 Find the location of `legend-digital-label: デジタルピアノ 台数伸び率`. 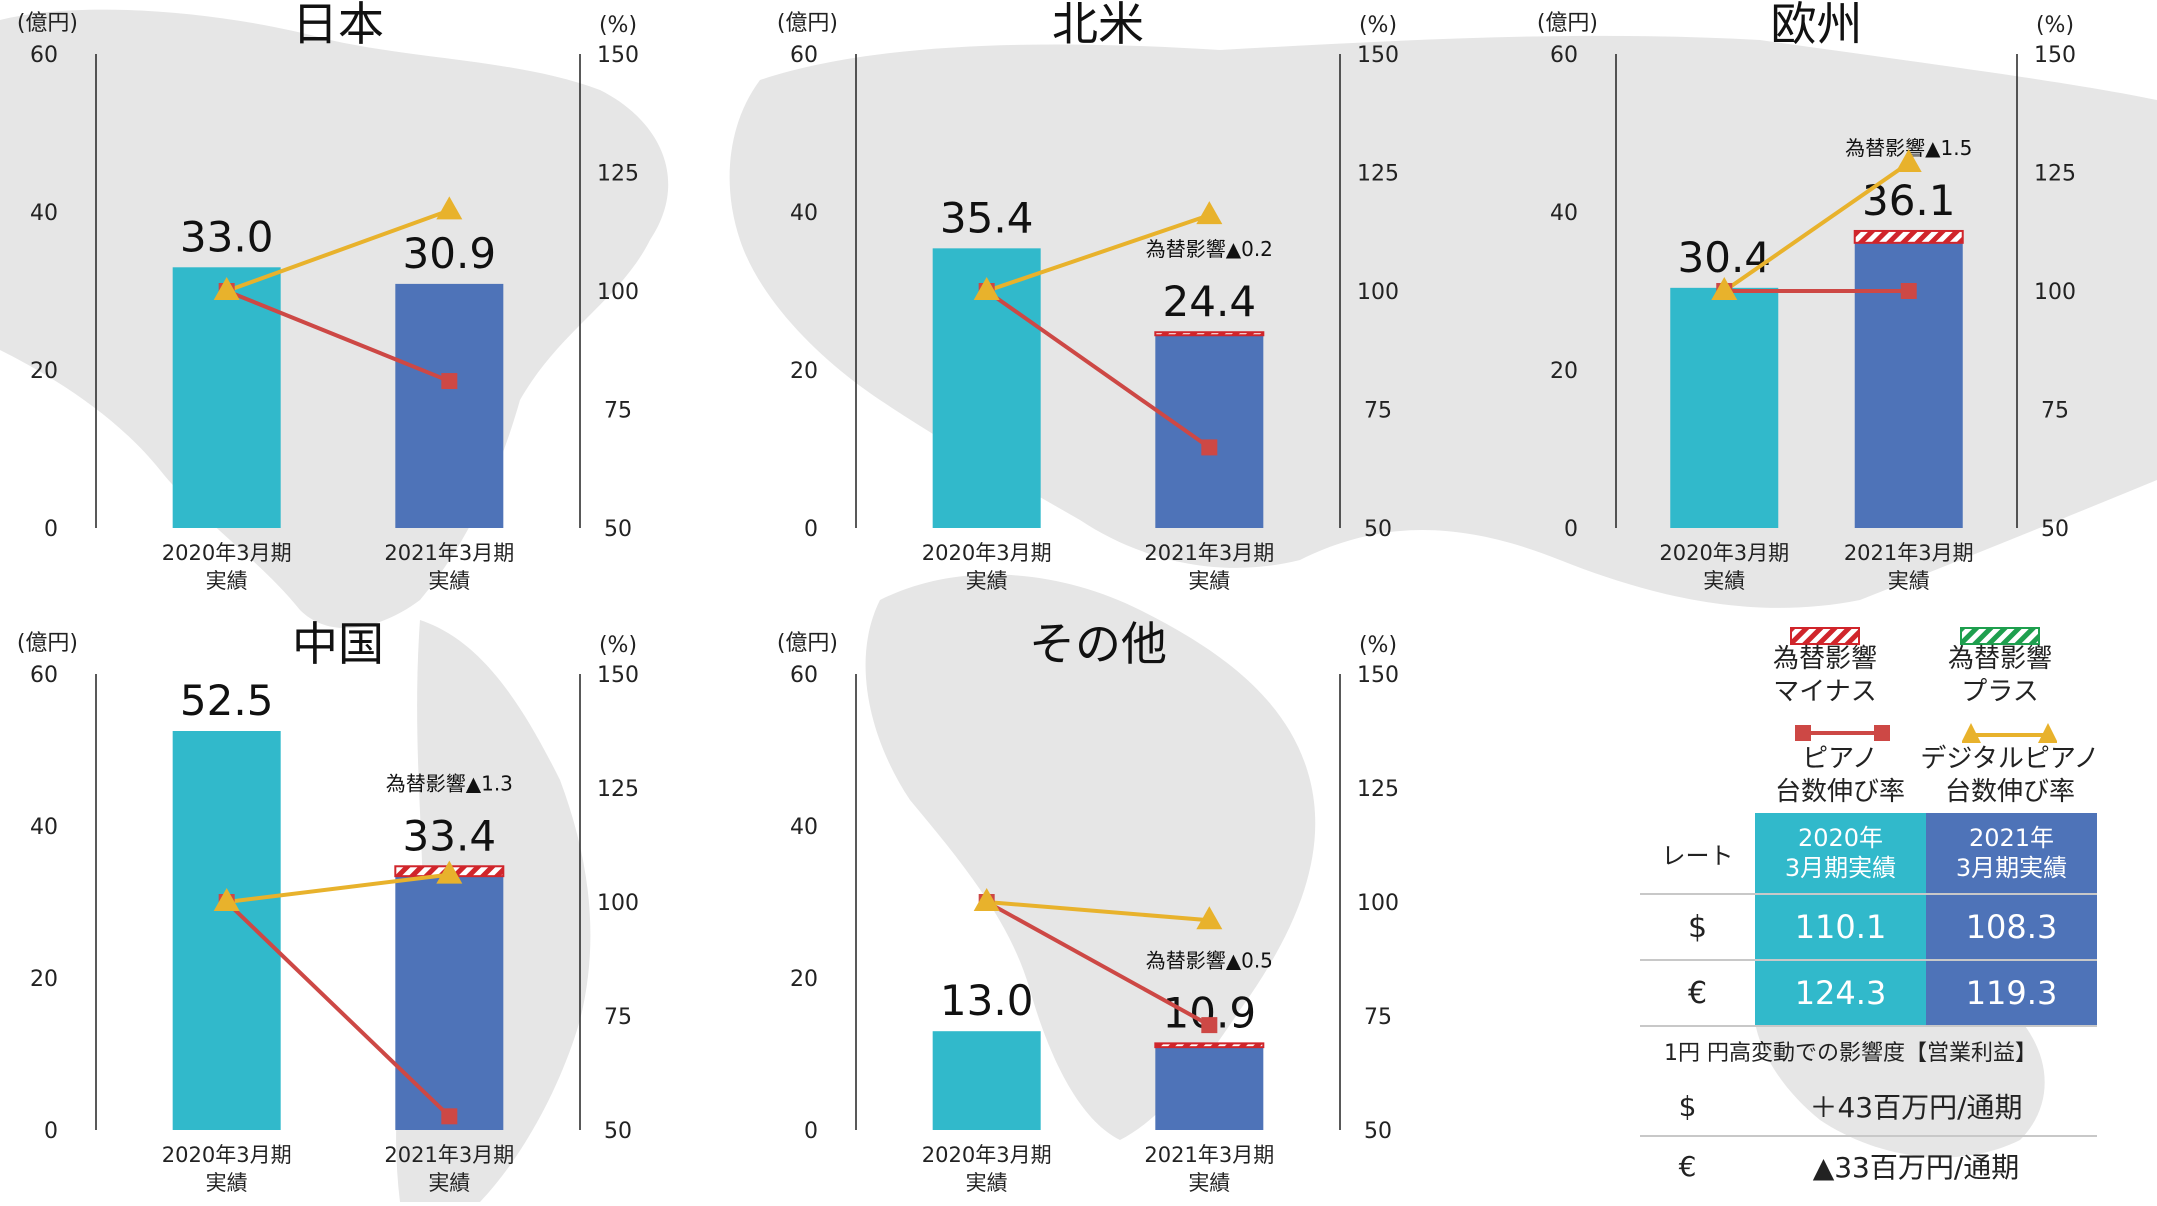

legend-digital-label: デジタルピアノ 台数伸び率 is located at coordinates (2010, 775).